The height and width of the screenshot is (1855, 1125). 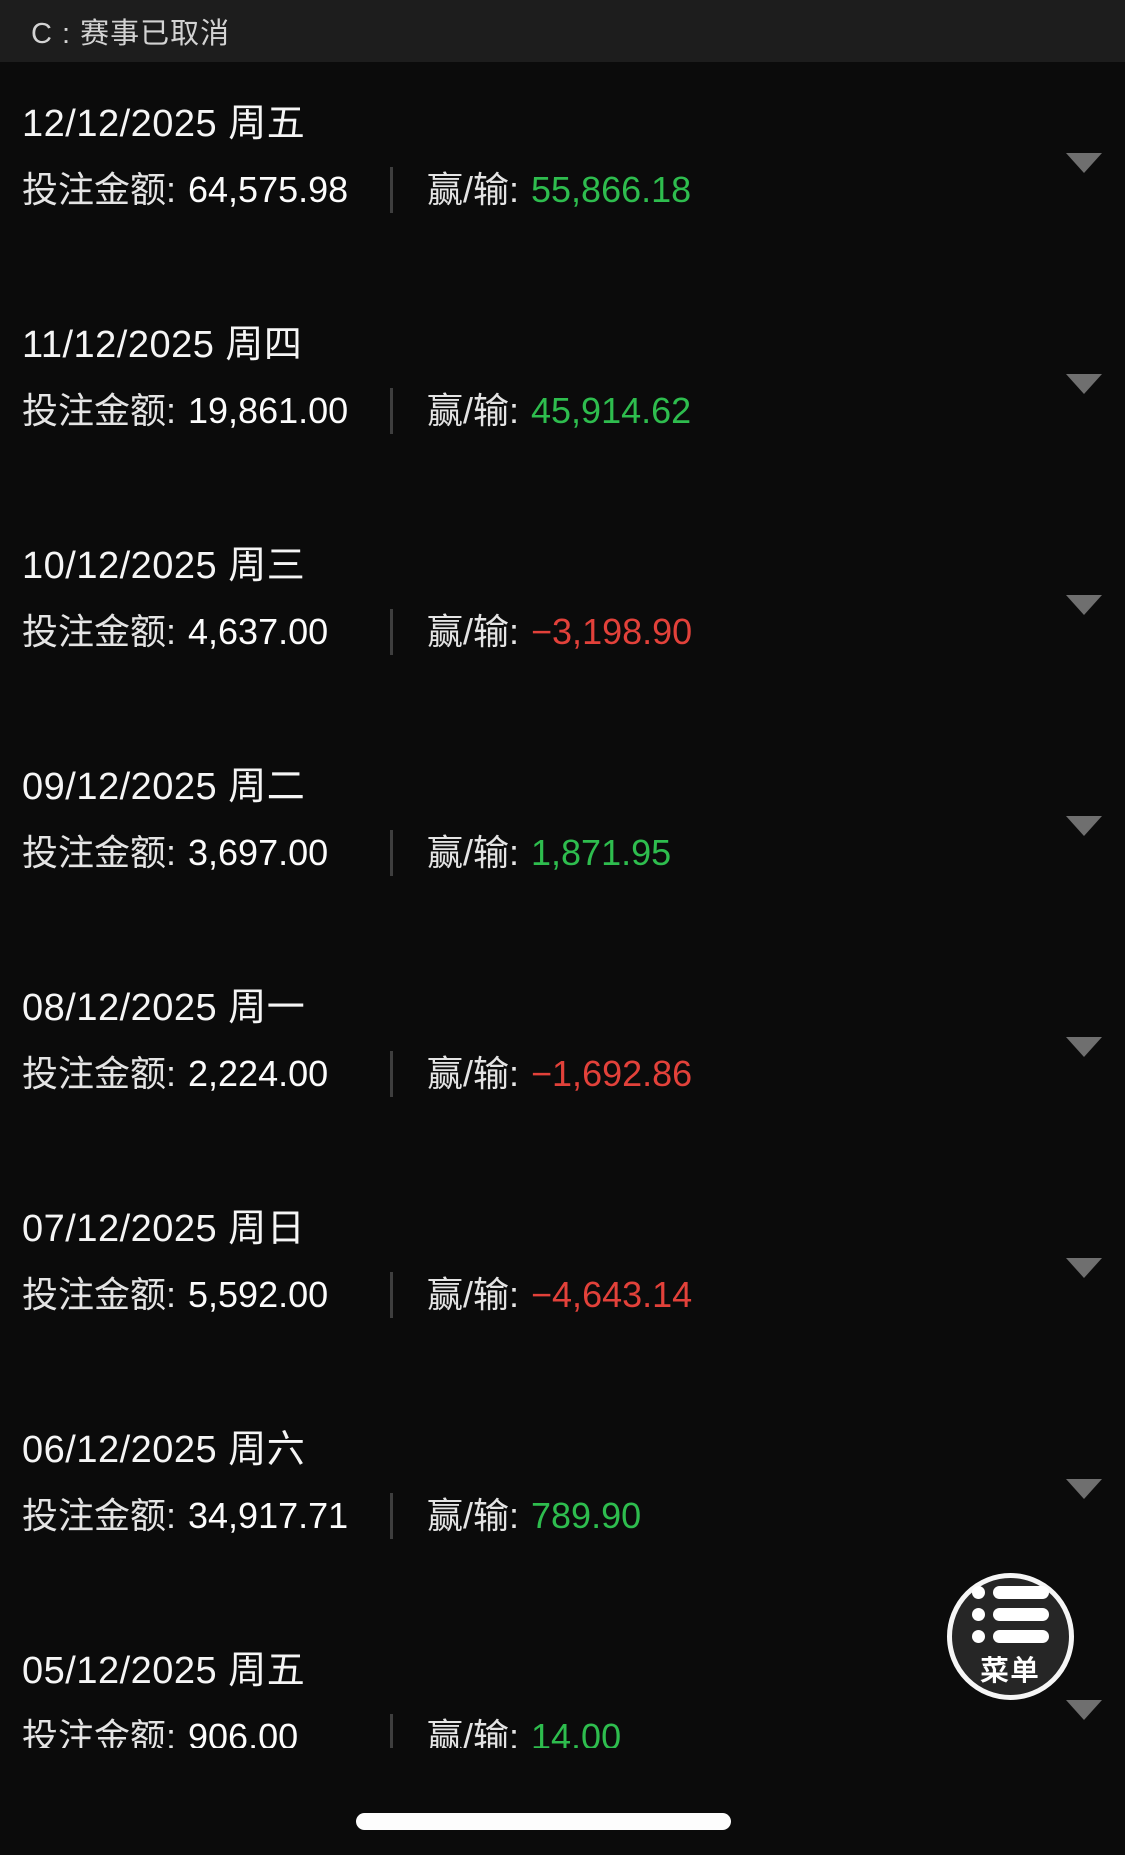 I want to click on bet-amount-value: 19,861.00, so click(x=268, y=410).